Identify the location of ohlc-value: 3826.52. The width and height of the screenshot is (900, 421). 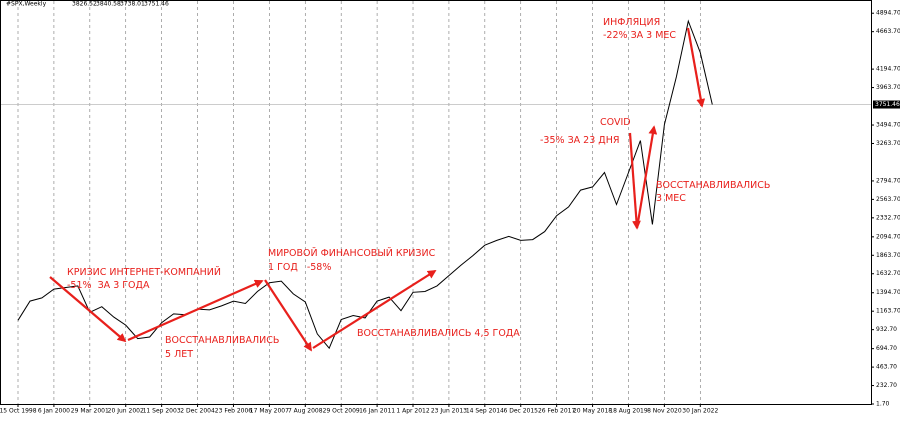
(84, 4).